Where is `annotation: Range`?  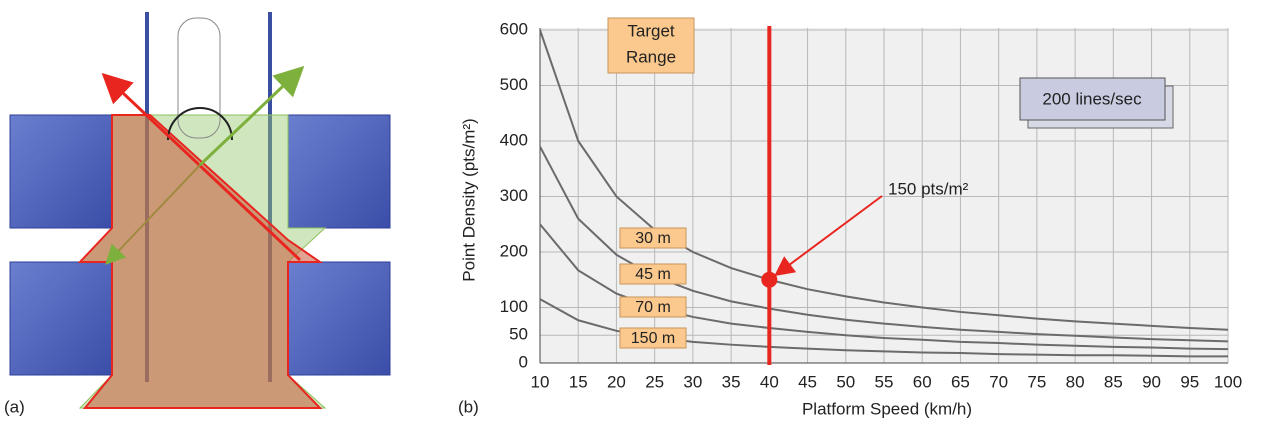 annotation: Range is located at coordinates (651, 56).